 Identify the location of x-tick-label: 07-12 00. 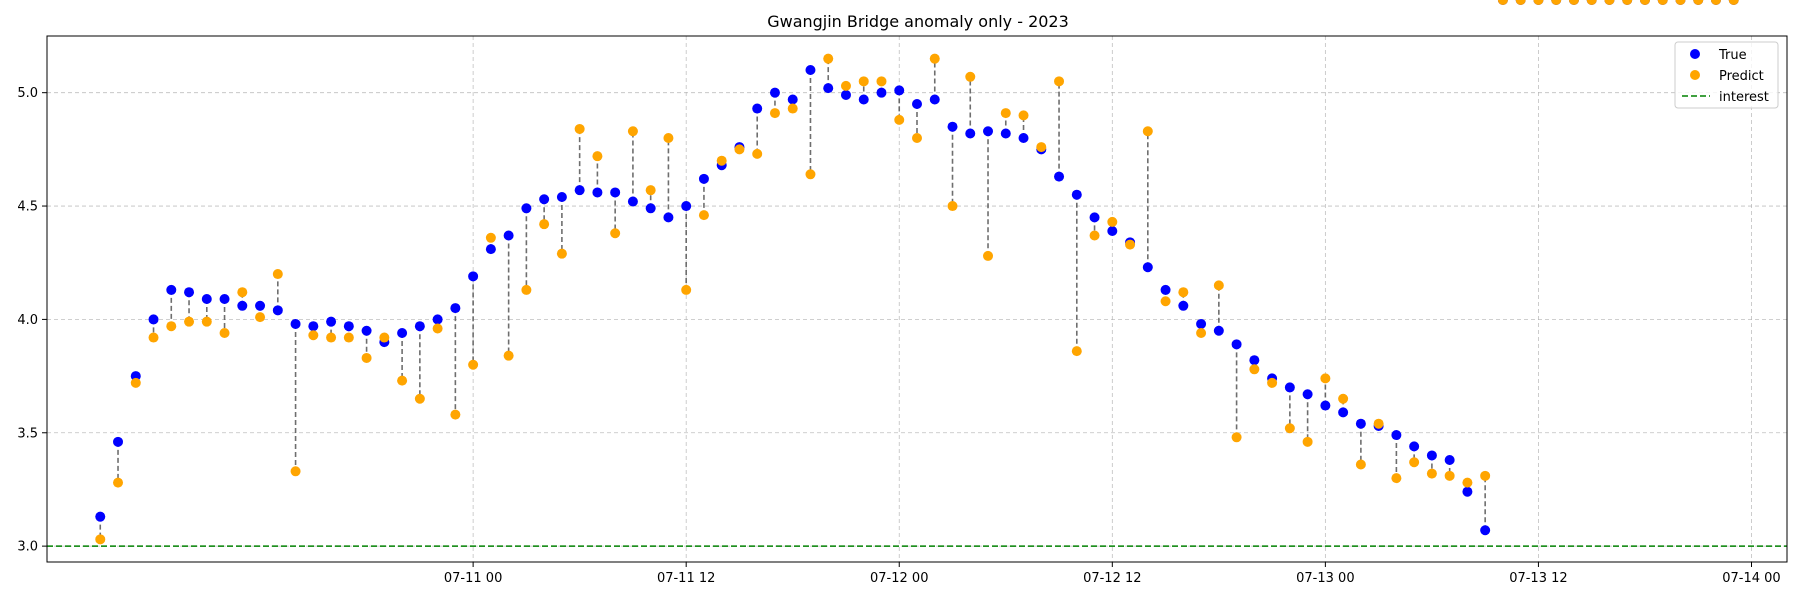
(899, 578).